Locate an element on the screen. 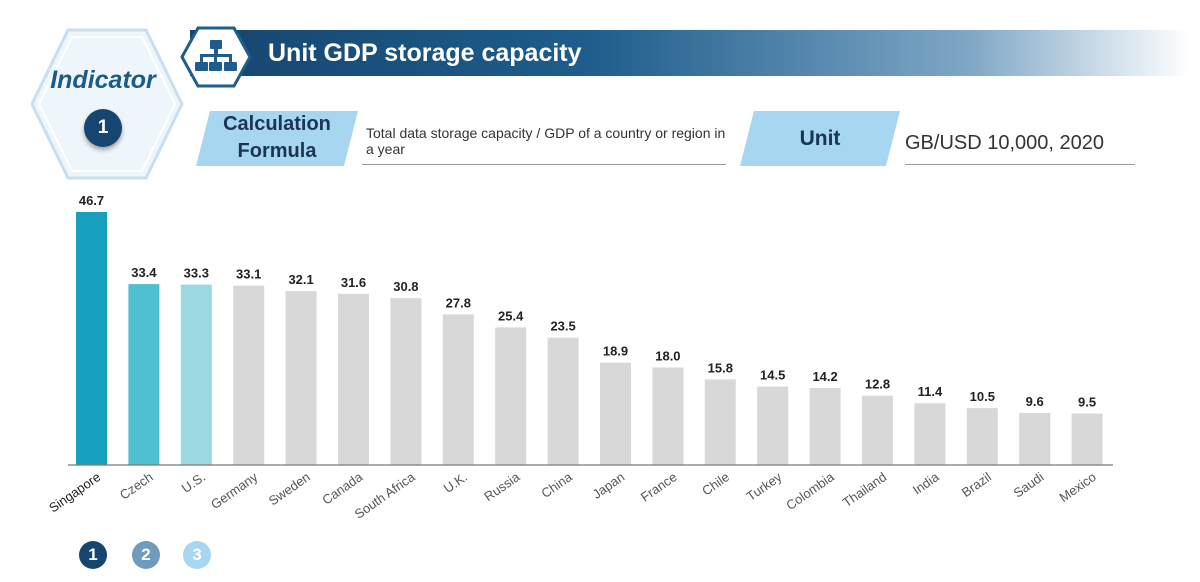 This screenshot has width=1200, height=582. value-label-colombia: 14.2 is located at coordinates (824, 376).